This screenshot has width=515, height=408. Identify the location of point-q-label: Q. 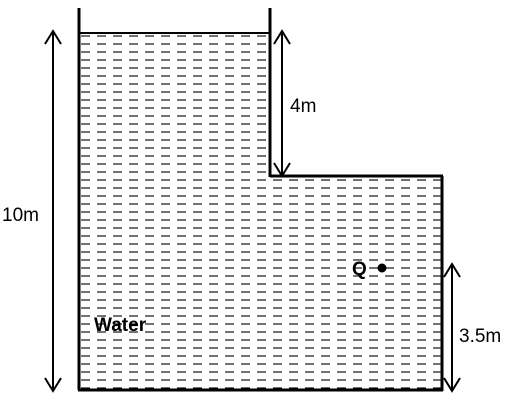
(359, 269).